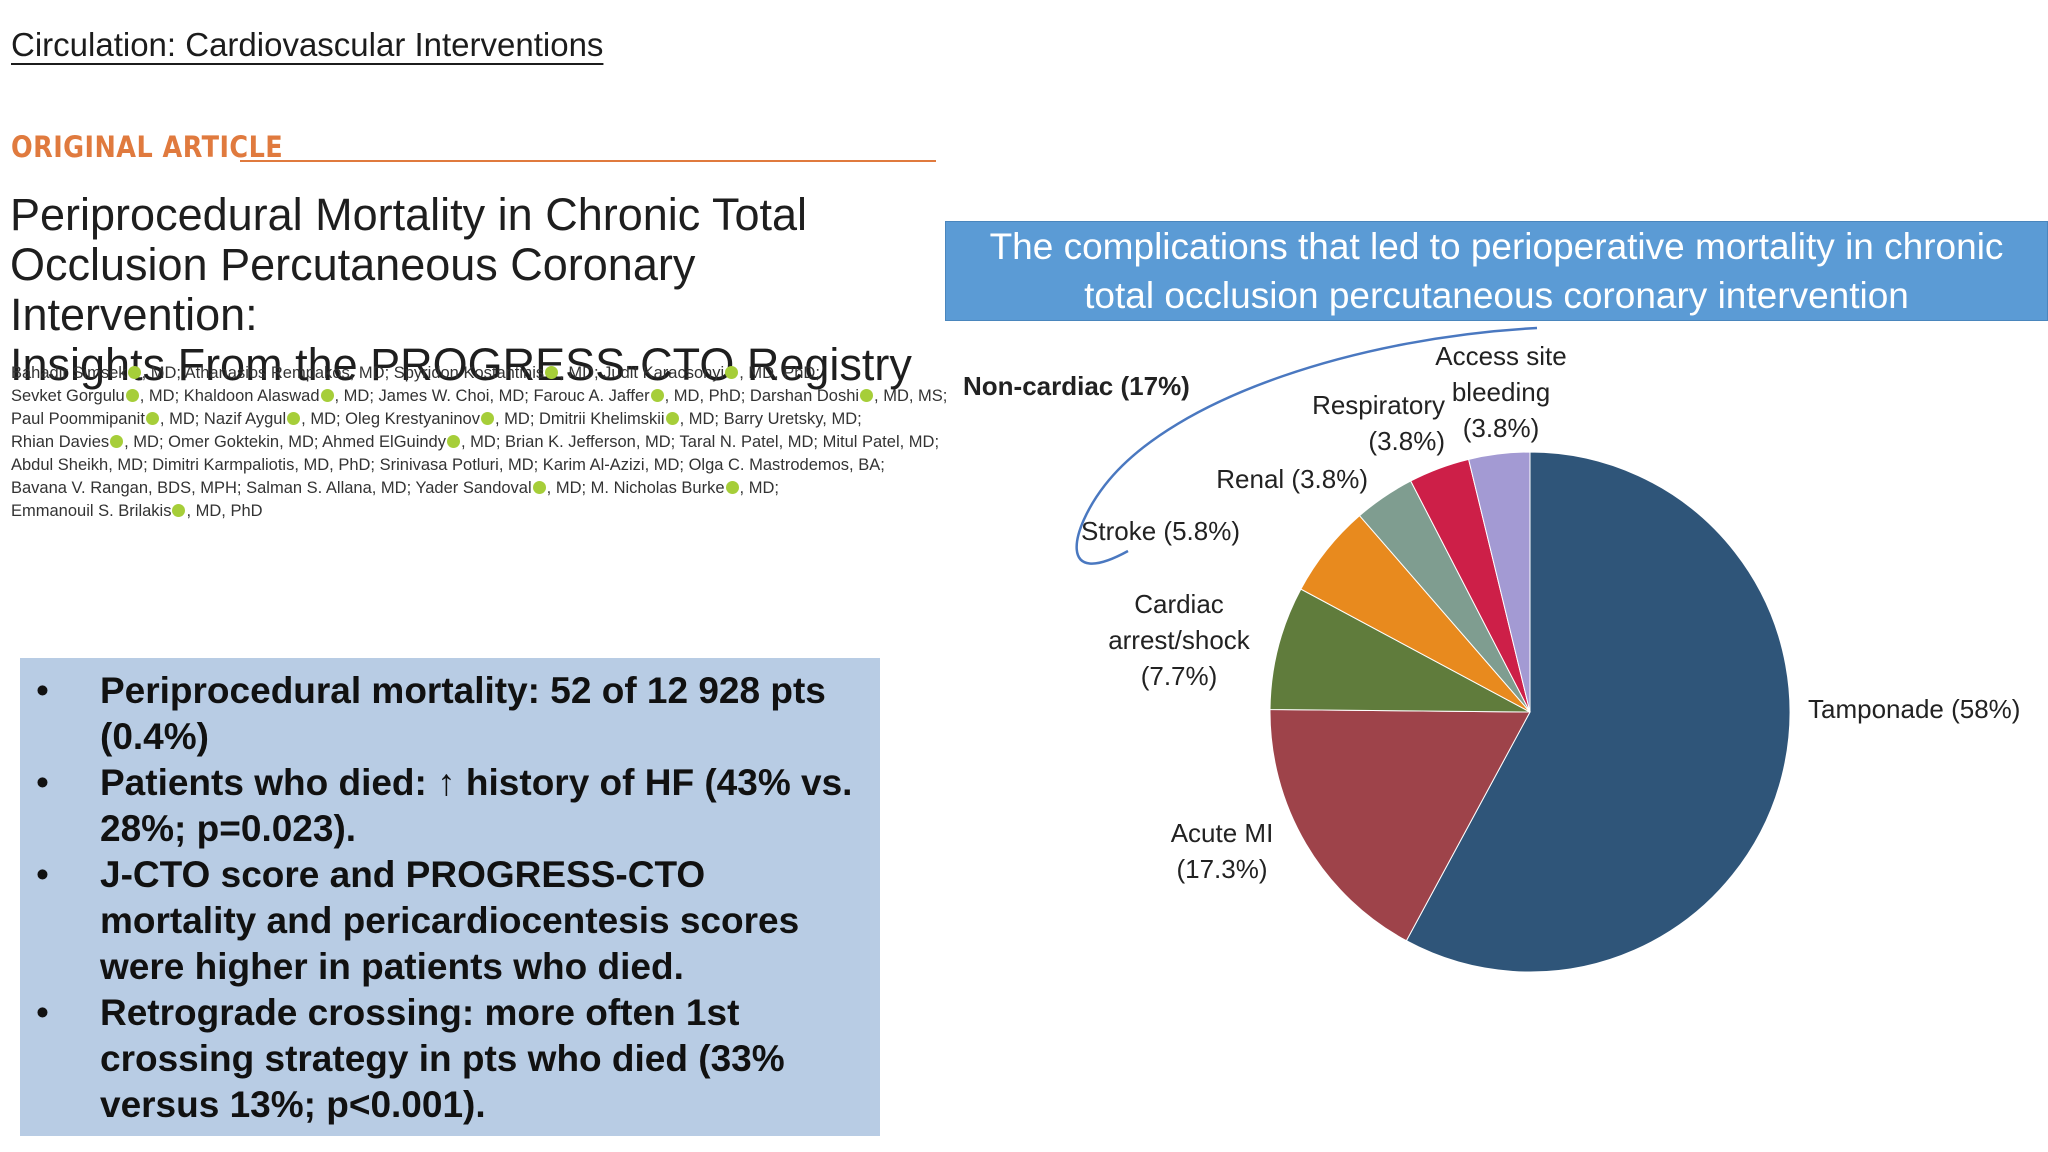 The height and width of the screenshot is (1152, 2048). What do you see at coordinates (147, 147) in the screenshot?
I see `section-label: ORIGINAL ARTICLE` at bounding box center [147, 147].